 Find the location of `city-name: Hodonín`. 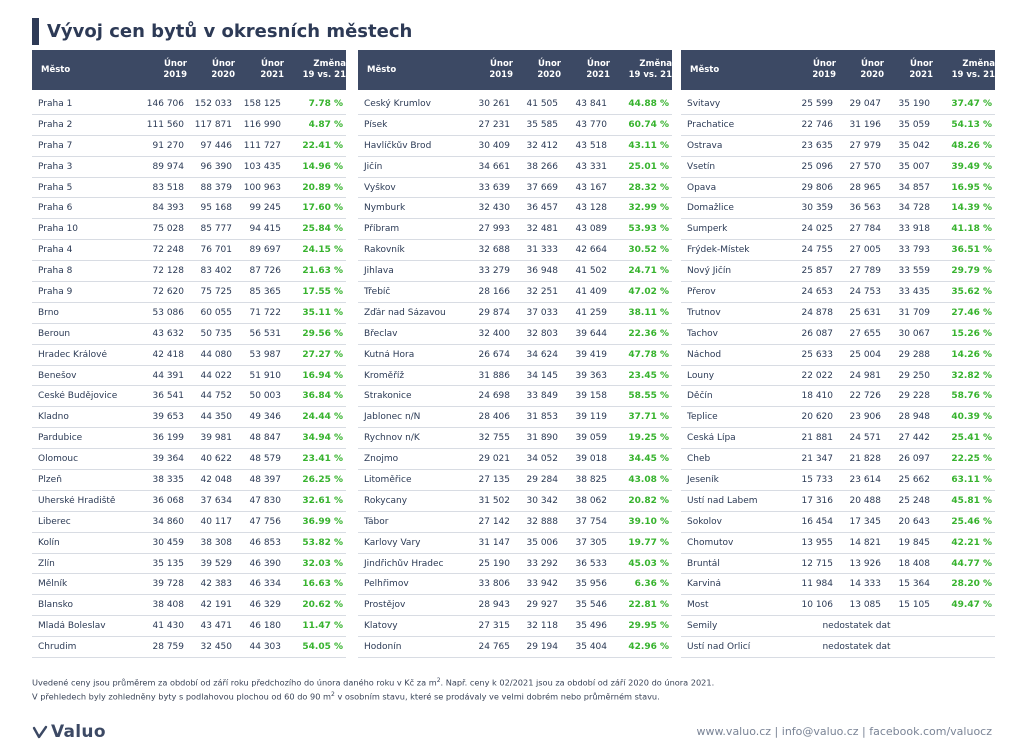

city-name: Hodonín is located at coordinates (383, 647).